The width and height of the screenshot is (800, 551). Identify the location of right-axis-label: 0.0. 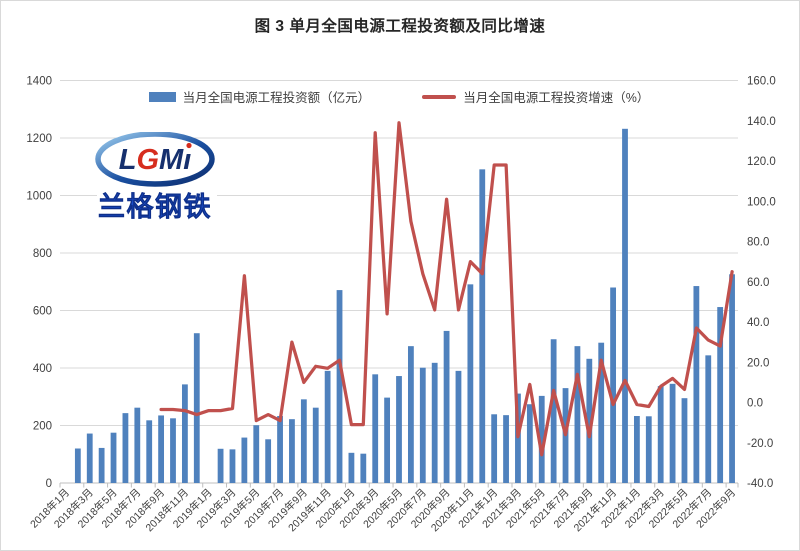
(755, 404).